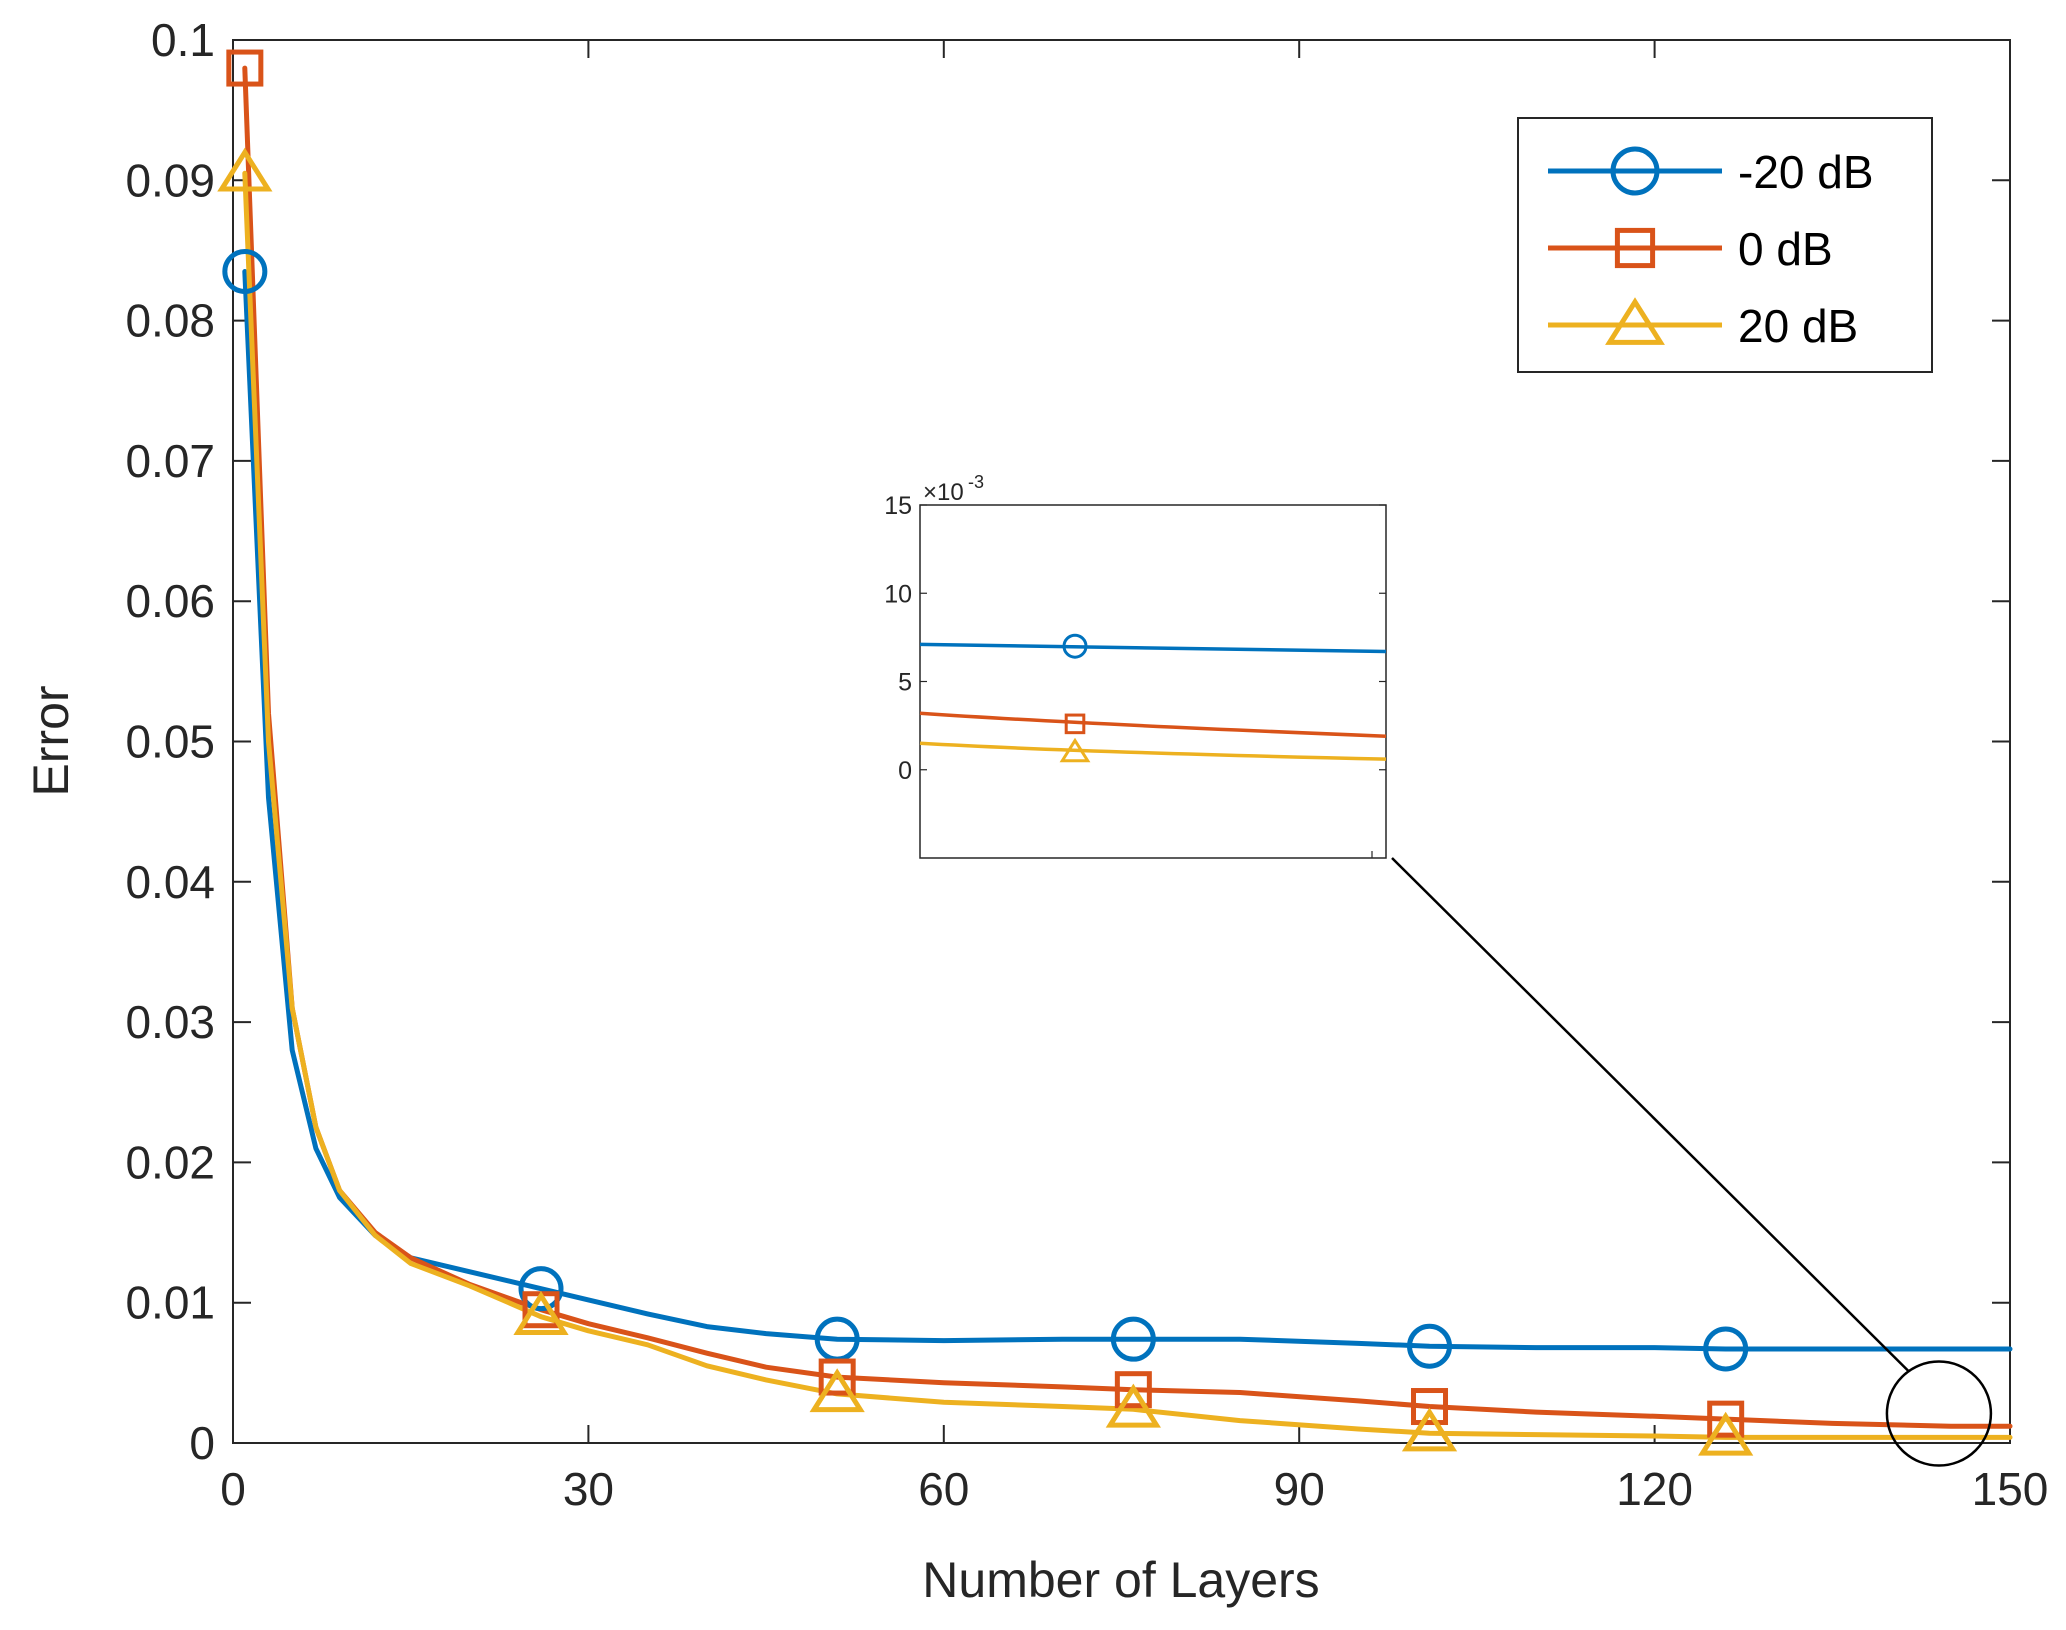 The image size is (2066, 1630). Describe the element at coordinates (1120, 1580) in the screenshot. I see `x-axis-label: Number of Layers` at that location.